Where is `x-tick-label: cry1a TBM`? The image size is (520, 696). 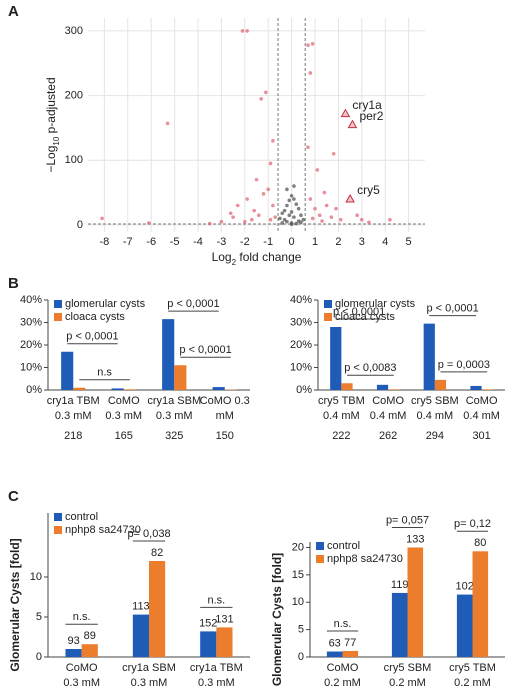 x-tick-label: cry1a TBM is located at coordinates (216, 668).